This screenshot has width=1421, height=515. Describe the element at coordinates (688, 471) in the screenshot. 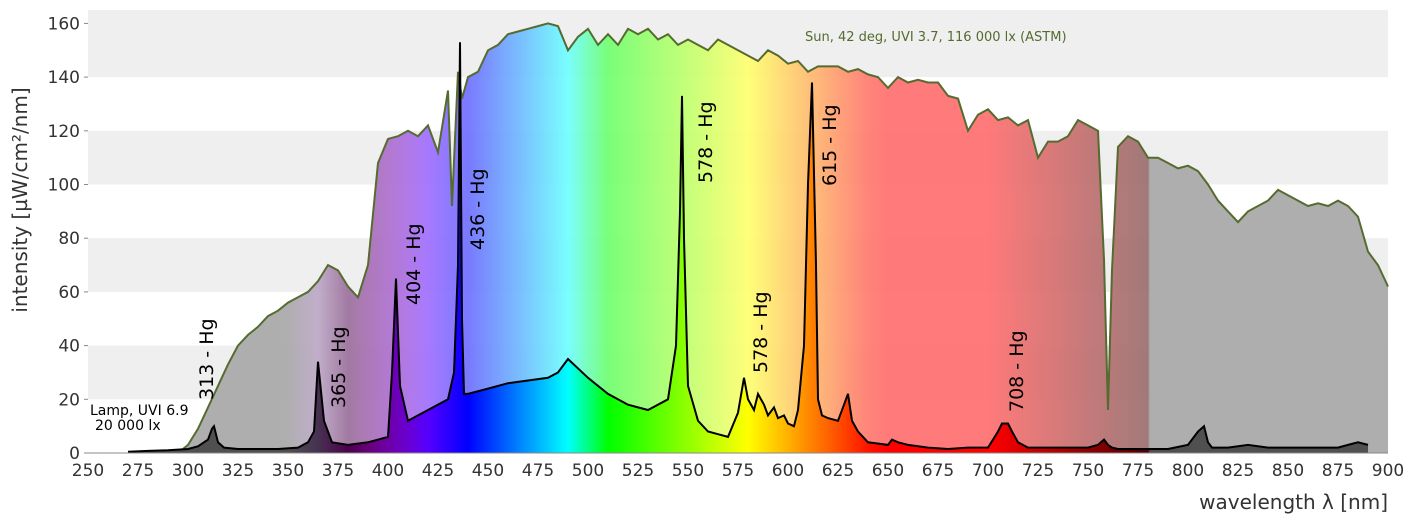

I see `x-tick-label: 550` at that location.